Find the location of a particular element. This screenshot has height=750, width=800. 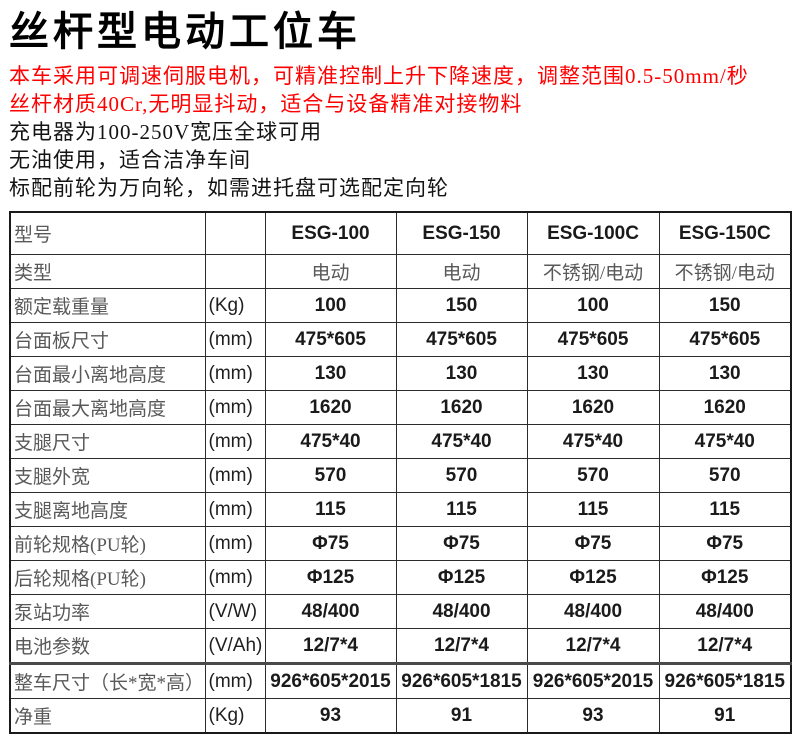

row-label-cell: 支腿离地高度 is located at coordinates (107, 509).